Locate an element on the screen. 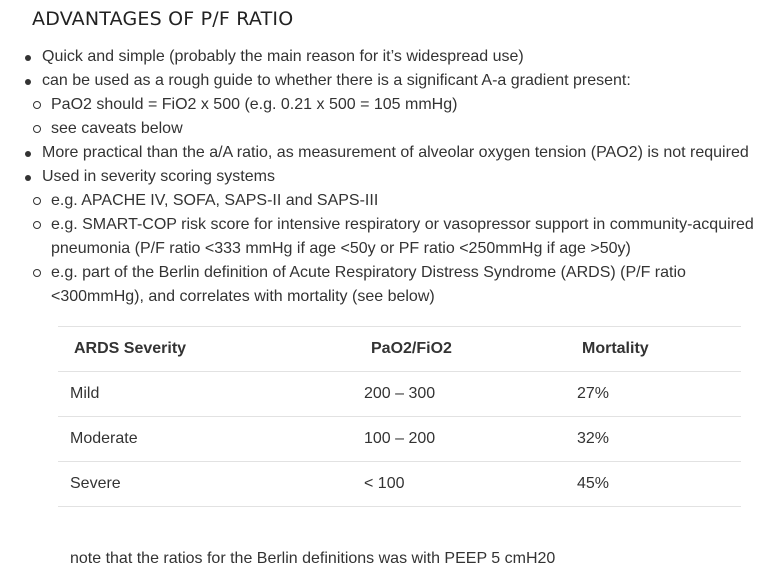  table-header-row: ARDS Severity PaO2/FiO2 Mortality is located at coordinates (399, 349).